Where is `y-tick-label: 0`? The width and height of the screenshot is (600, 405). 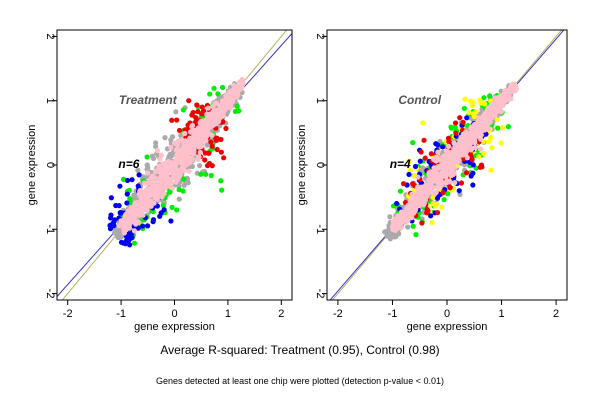
y-tick-label: 0 is located at coordinates (320, 165).